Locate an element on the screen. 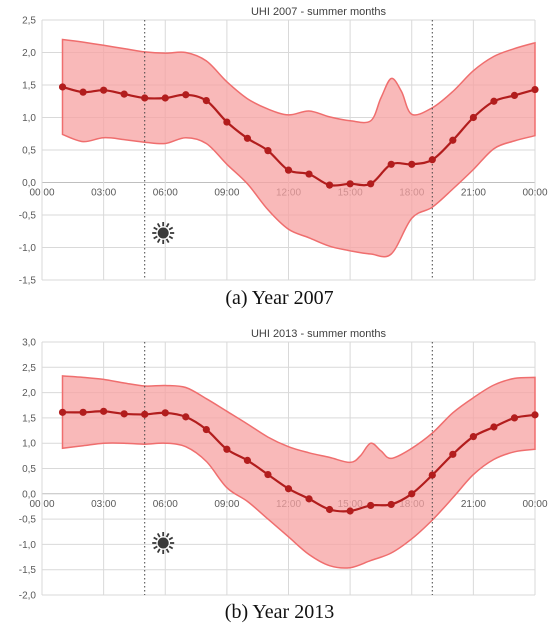 Image resolution: width=559 pixels, height=630 pixels. y-tick-label: 3,0 is located at coordinates (29, 343).